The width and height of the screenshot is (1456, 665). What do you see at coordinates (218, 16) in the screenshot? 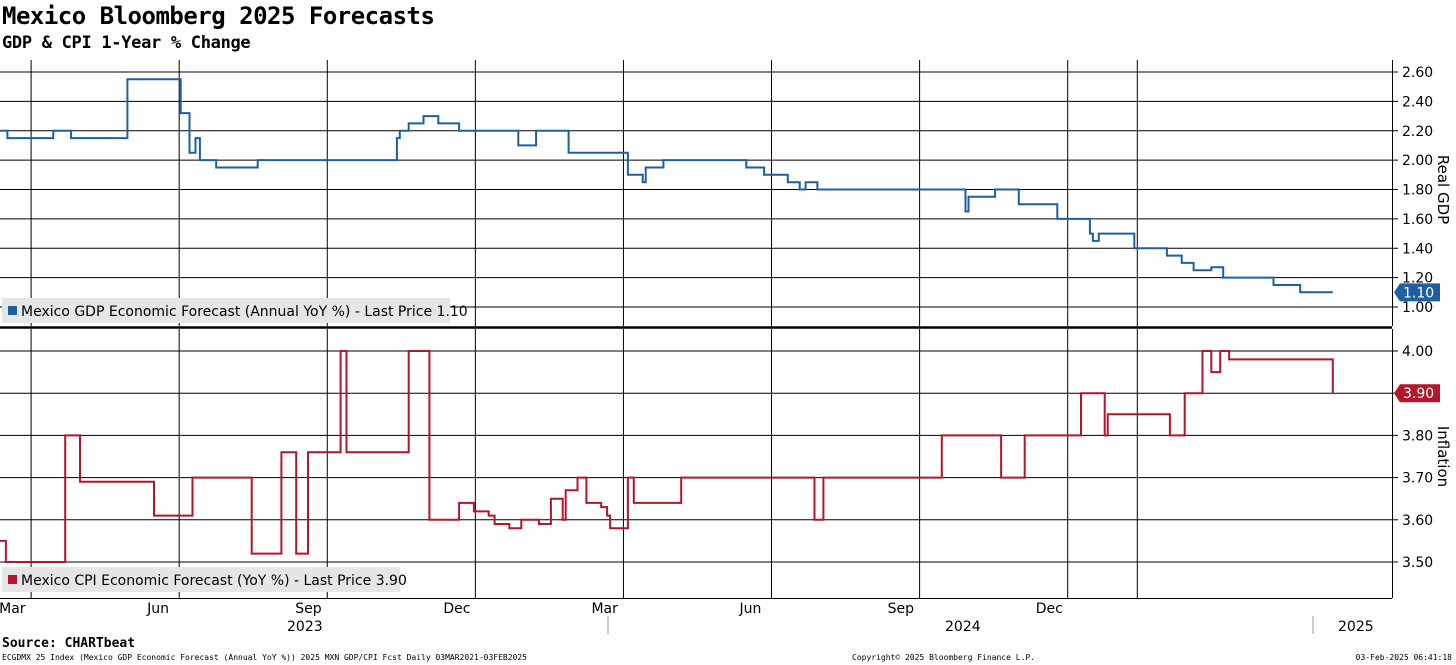
I see `chart-title: Mexico Bloomberg 2025 Forecasts` at bounding box center [218, 16].